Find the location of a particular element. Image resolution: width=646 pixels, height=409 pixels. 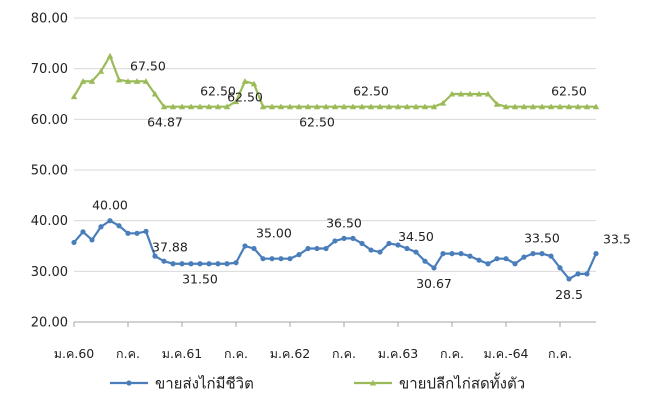

data-label: 67.50 is located at coordinates (148, 65).